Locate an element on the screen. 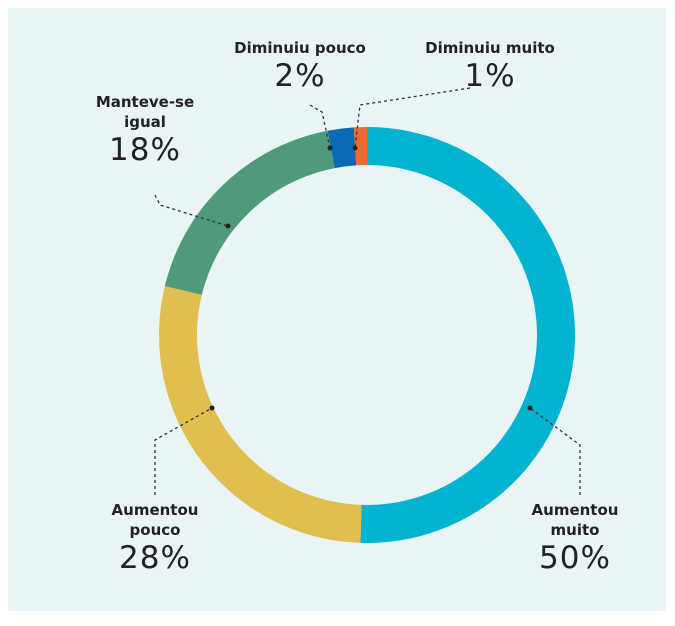  label: Aumentou muito 50% is located at coordinates (575, 538).